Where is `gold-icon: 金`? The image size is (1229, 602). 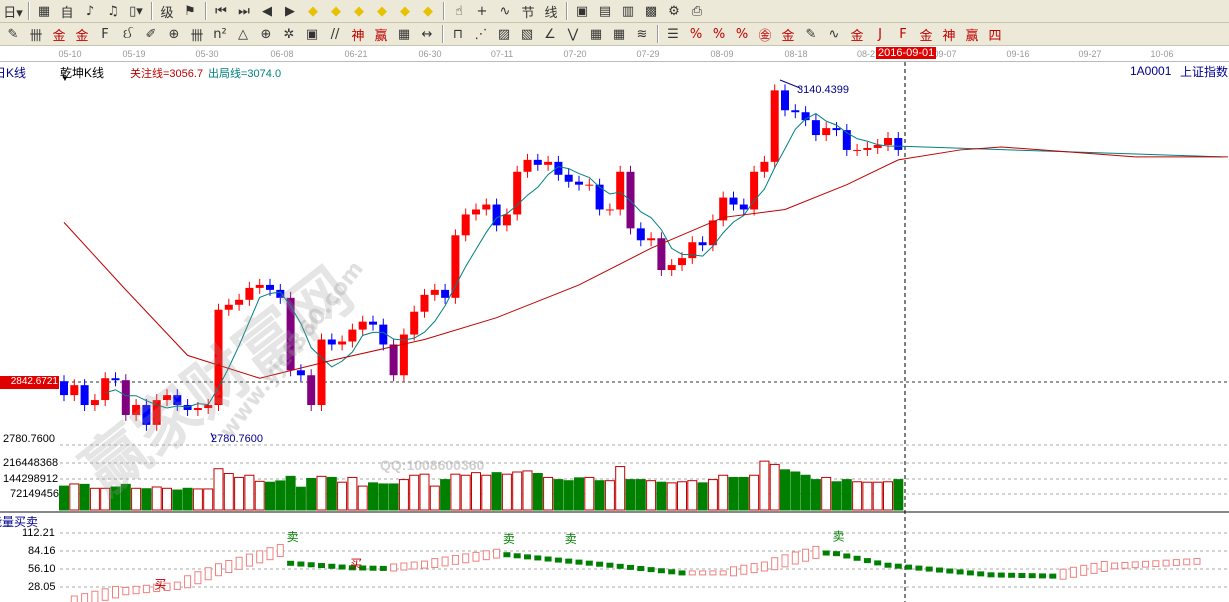
gold-icon: 金 is located at coordinates (59, 36).